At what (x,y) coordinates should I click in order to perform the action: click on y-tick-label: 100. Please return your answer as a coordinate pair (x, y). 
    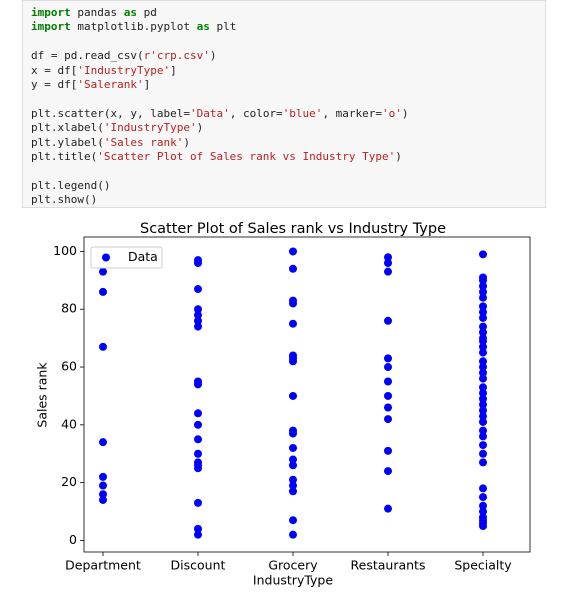
    Looking at the image, I should click on (65, 250).